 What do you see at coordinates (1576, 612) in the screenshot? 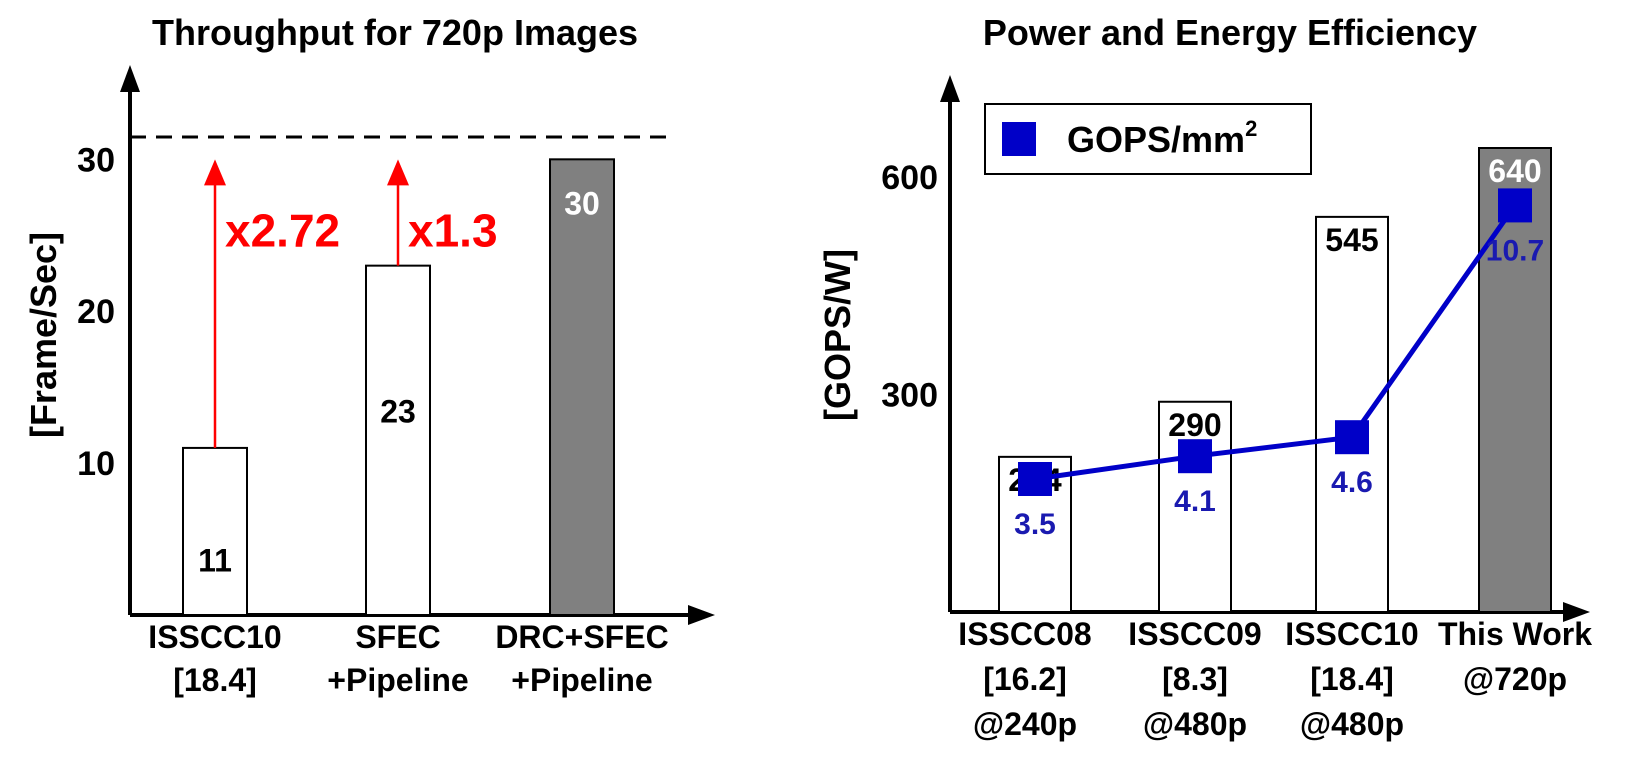
I see `efficiency-x-axis-arrow` at bounding box center [1576, 612].